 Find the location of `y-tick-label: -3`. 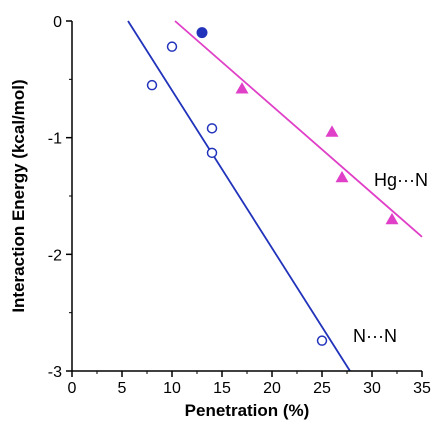

y-tick-label: -3 is located at coordinates (55, 372).